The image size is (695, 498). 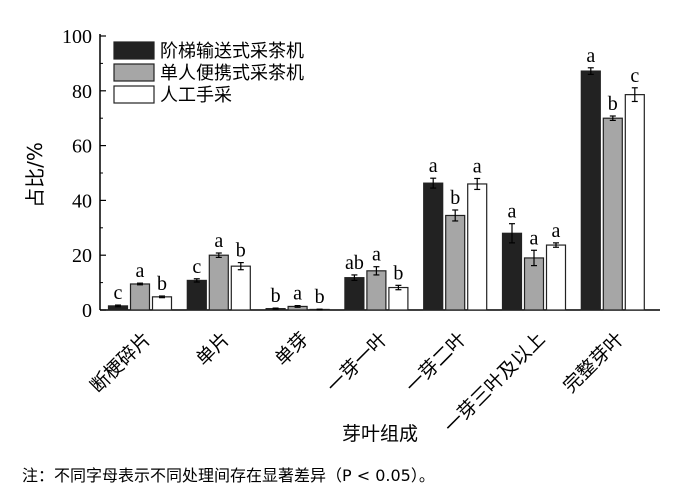 What do you see at coordinates (232, 51) in the screenshot?
I see `legend-label: 阶梯输送式采茶机` at bounding box center [232, 51].